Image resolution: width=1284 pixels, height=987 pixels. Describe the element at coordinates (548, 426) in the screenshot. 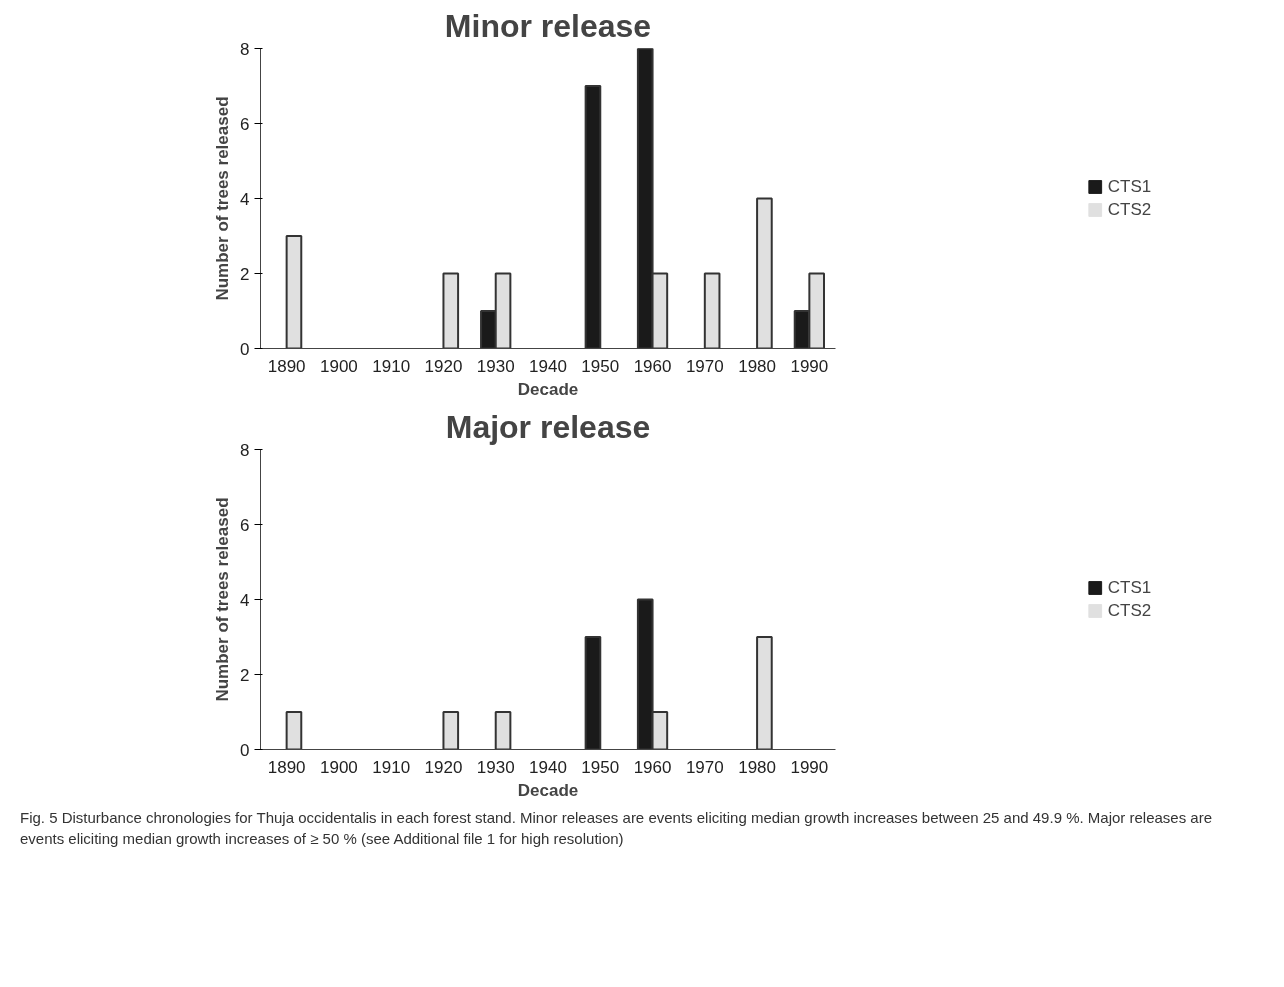

I see `chart-title: Major release` at that location.